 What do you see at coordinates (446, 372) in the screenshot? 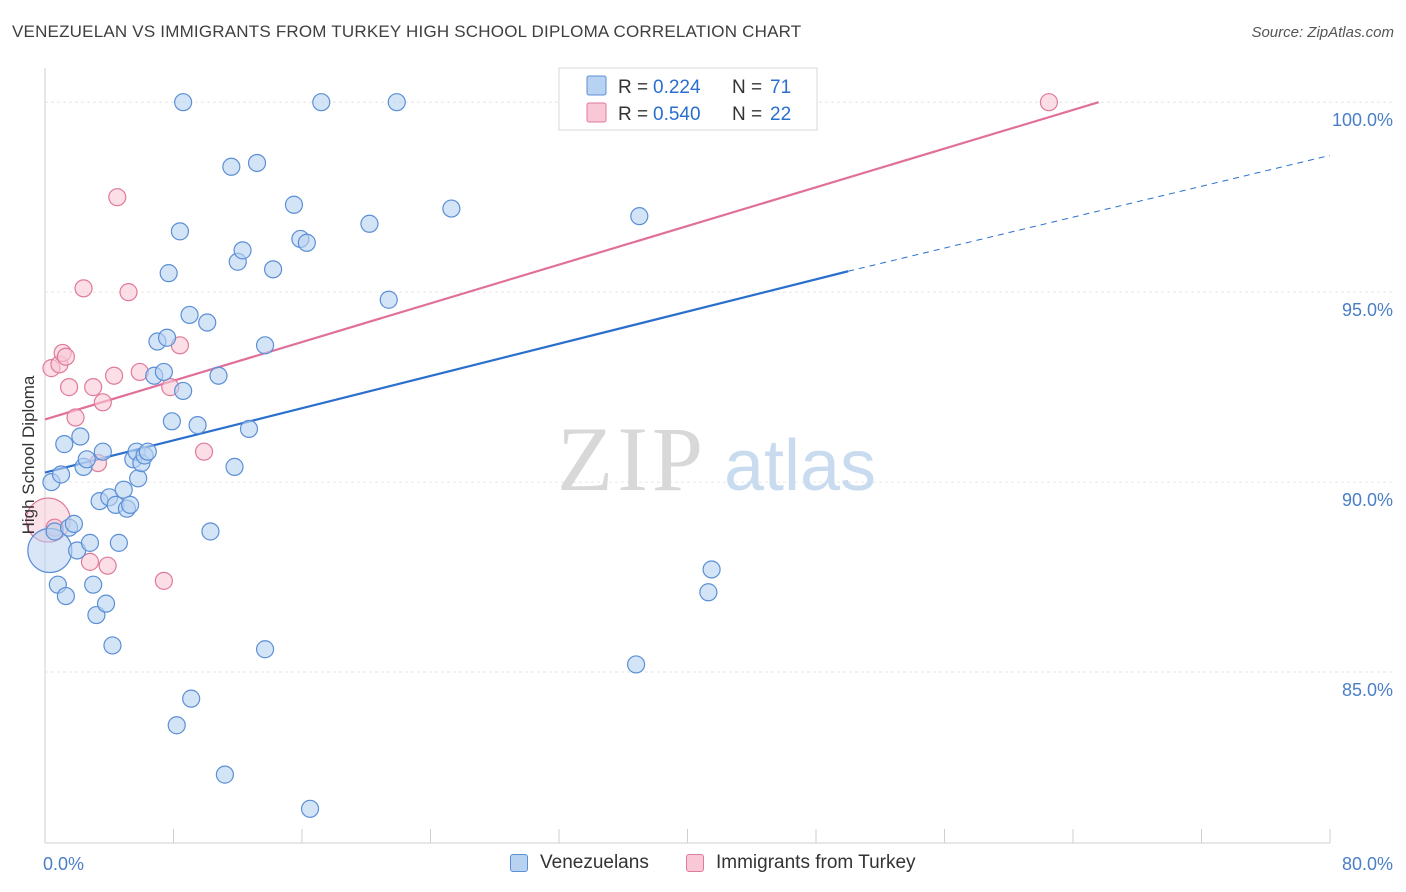
I see `trend-line-venezuelans` at bounding box center [446, 372].